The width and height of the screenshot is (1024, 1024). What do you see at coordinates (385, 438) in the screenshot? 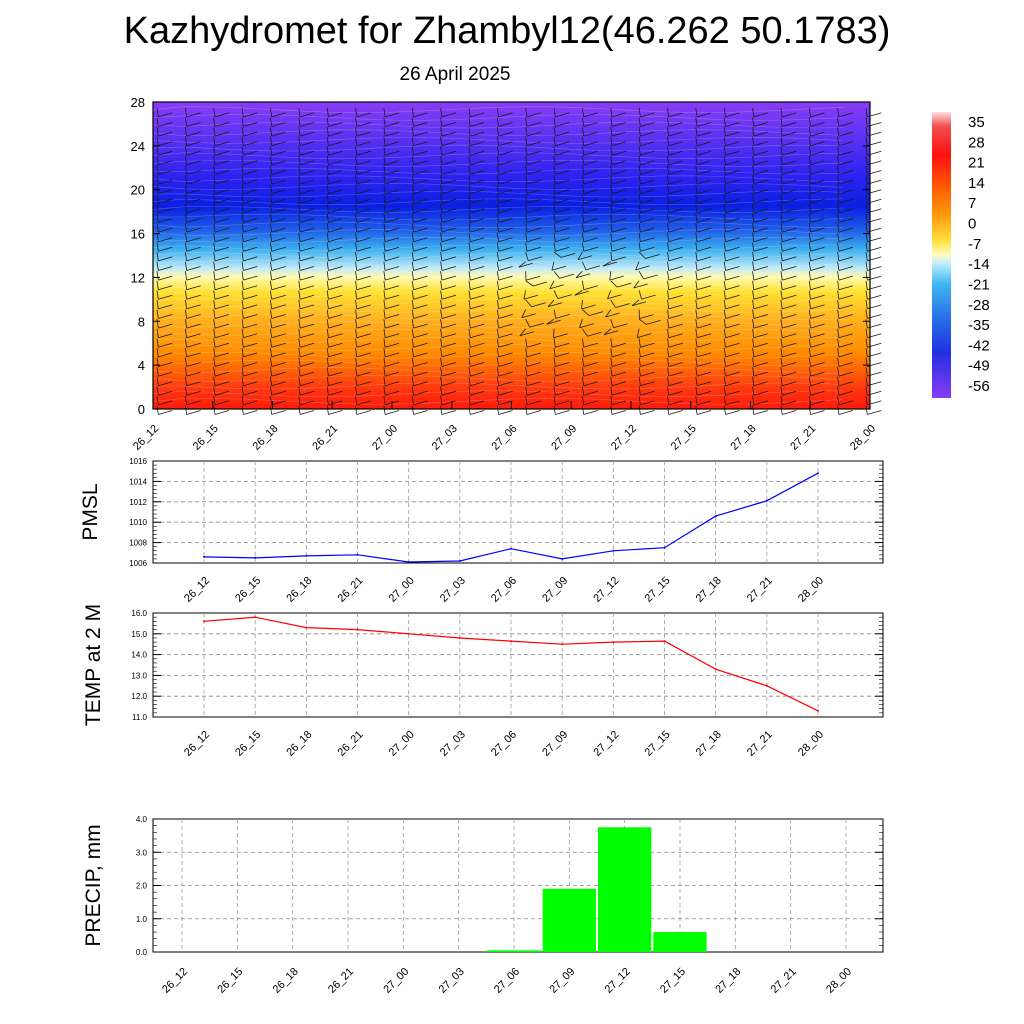
I see `heat-x-tick-label: 27_00` at bounding box center [385, 438].